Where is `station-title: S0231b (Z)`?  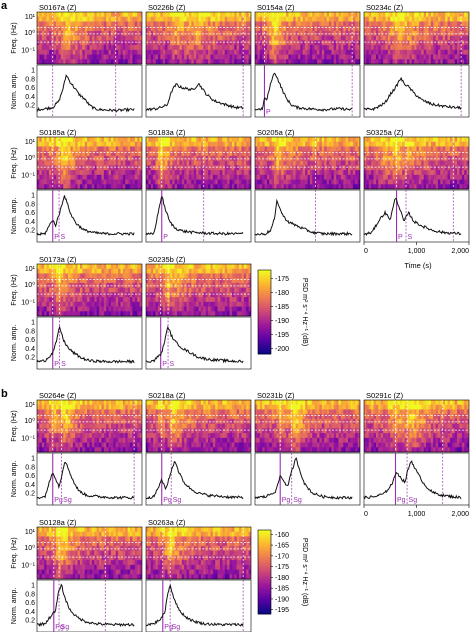
station-title: S0231b (Z) is located at coordinates (276, 395).